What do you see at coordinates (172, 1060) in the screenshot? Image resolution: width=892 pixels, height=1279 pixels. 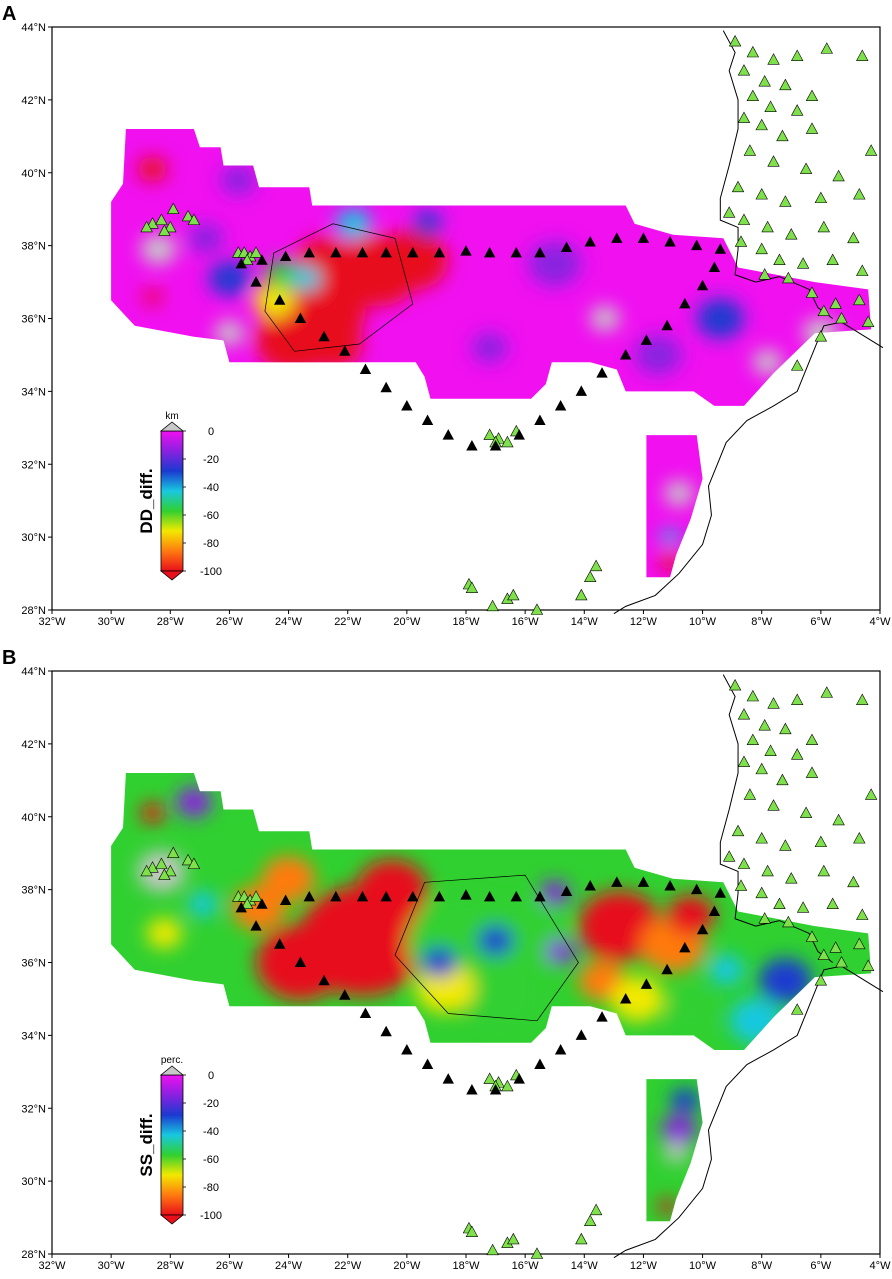 I see `colorbar-unit: perc.` at bounding box center [172, 1060].